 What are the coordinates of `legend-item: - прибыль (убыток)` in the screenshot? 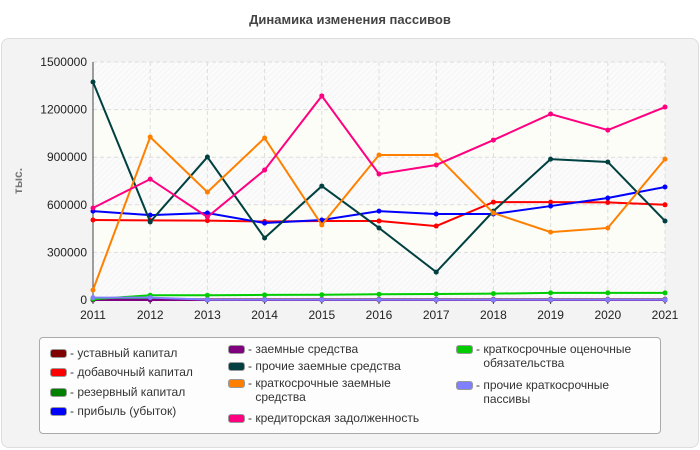 It's located at (135, 411).